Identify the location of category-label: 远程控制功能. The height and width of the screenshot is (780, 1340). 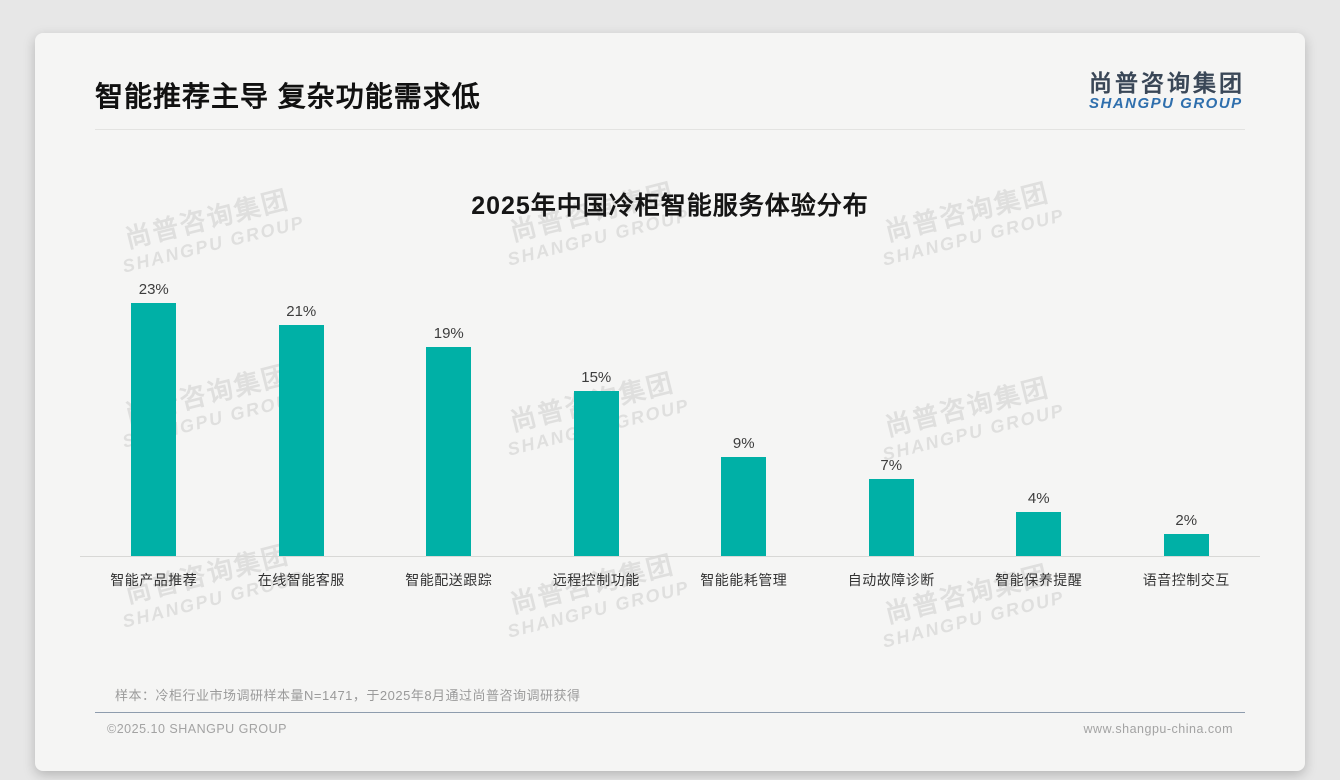
(596, 579).